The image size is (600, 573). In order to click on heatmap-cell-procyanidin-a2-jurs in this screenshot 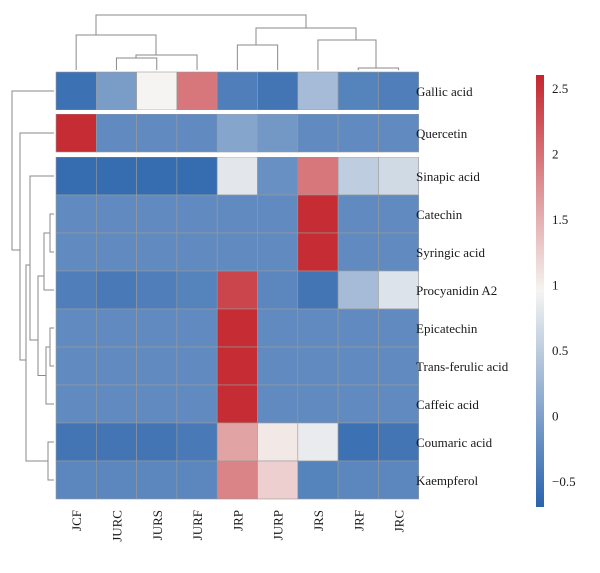, I will do `click(157, 290)`.